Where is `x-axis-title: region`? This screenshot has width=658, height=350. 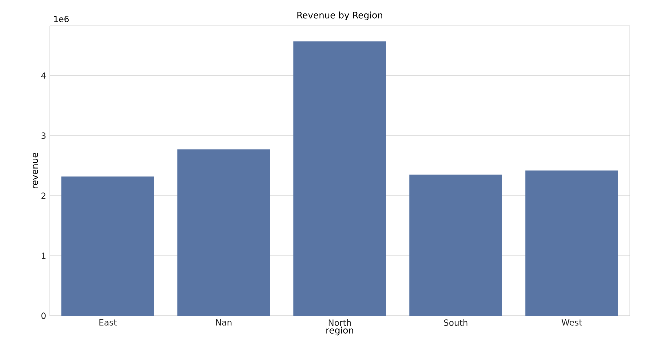 x-axis-title: region is located at coordinates (340, 331).